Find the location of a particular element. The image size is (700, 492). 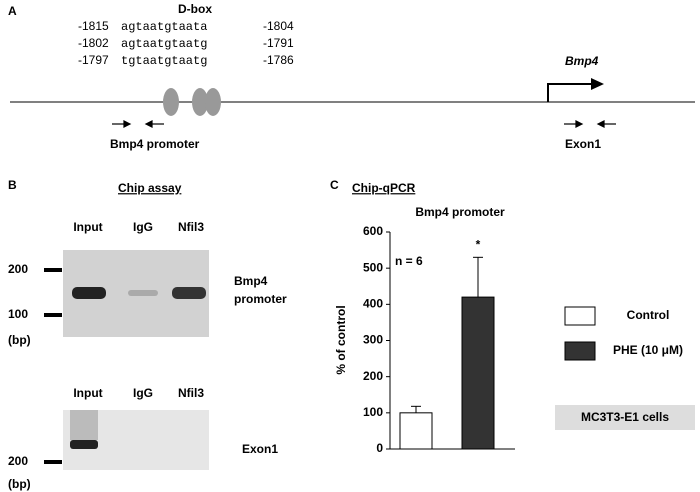

gel-name: Exon1 is located at coordinates (260, 449).